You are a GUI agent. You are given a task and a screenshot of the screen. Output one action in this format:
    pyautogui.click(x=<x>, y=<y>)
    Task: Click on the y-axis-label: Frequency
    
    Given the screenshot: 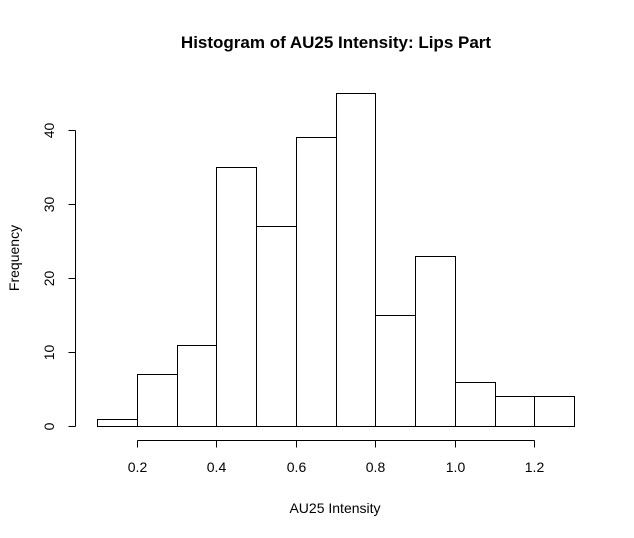 What is the action you would take?
    pyautogui.click(x=14, y=258)
    